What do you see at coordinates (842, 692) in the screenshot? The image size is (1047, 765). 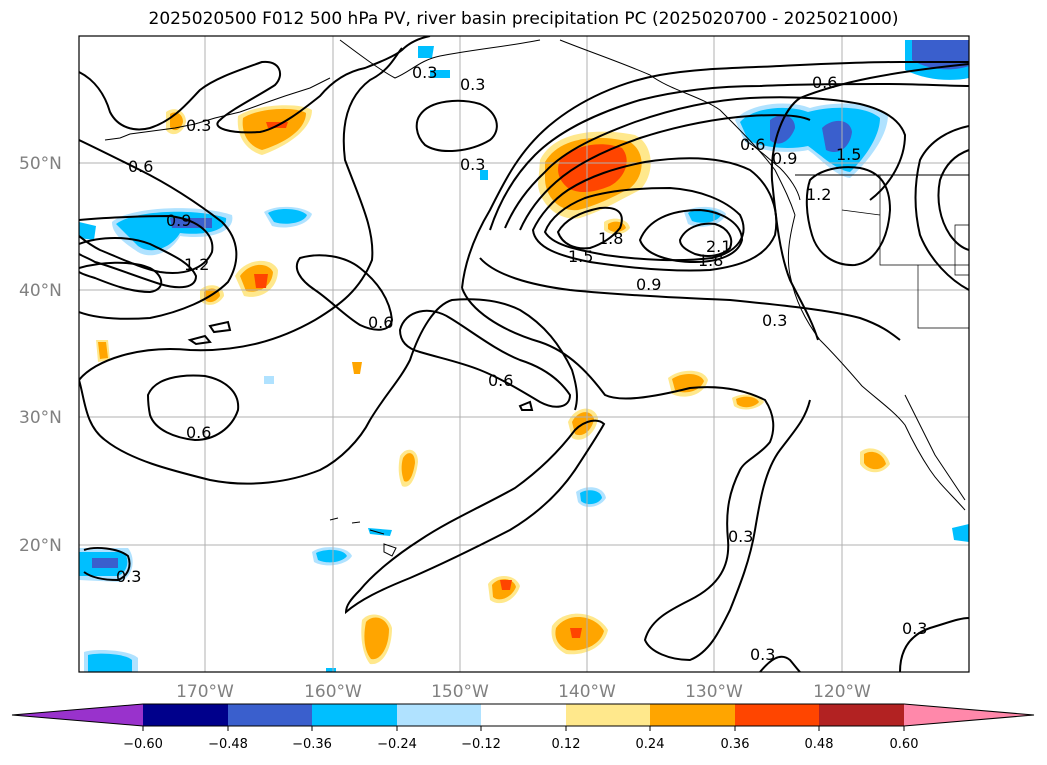 I see `lon-label-120w: 120°W` at bounding box center [842, 692].